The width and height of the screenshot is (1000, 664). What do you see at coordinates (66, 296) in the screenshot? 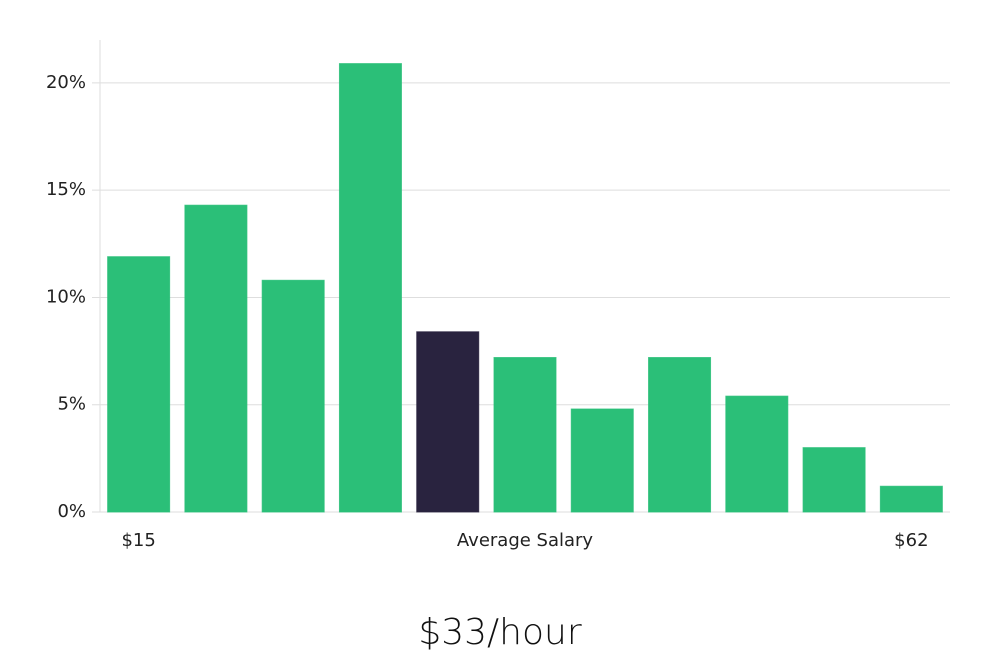
I see `y-tick-label: 10%` at bounding box center [66, 296].